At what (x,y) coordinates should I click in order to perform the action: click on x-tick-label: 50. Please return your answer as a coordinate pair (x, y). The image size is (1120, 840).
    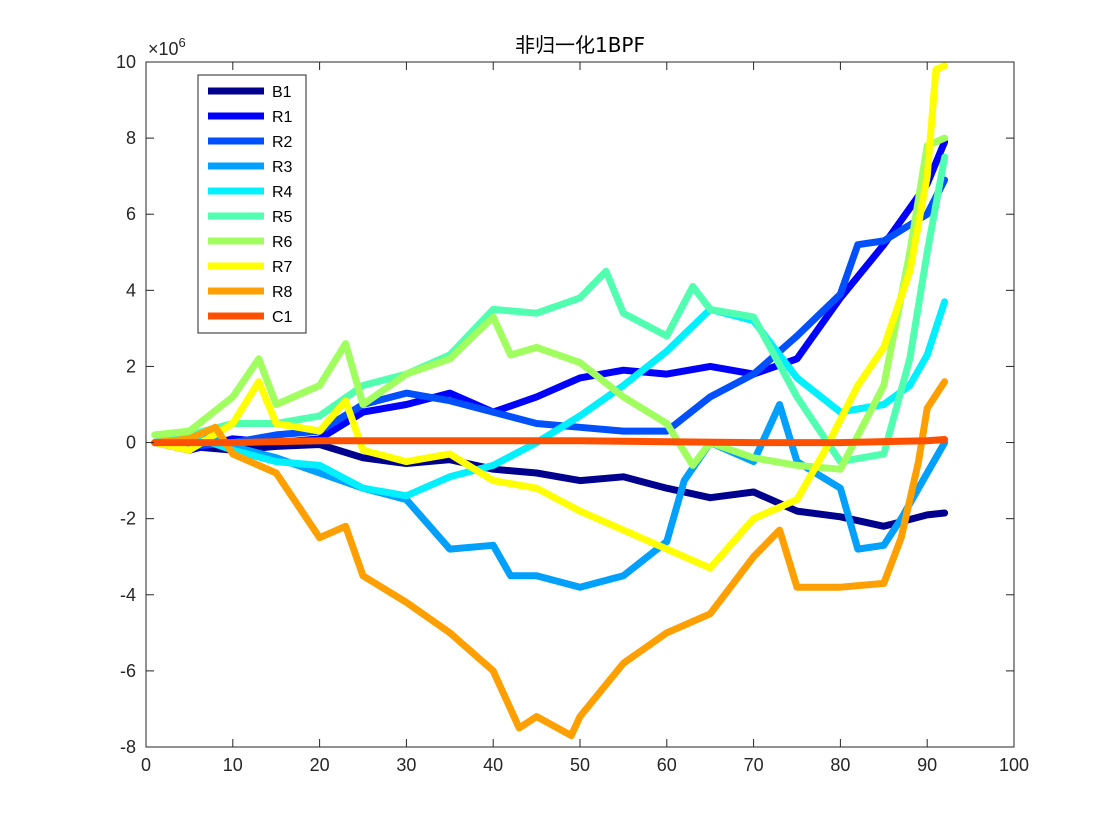
    Looking at the image, I should click on (580, 765).